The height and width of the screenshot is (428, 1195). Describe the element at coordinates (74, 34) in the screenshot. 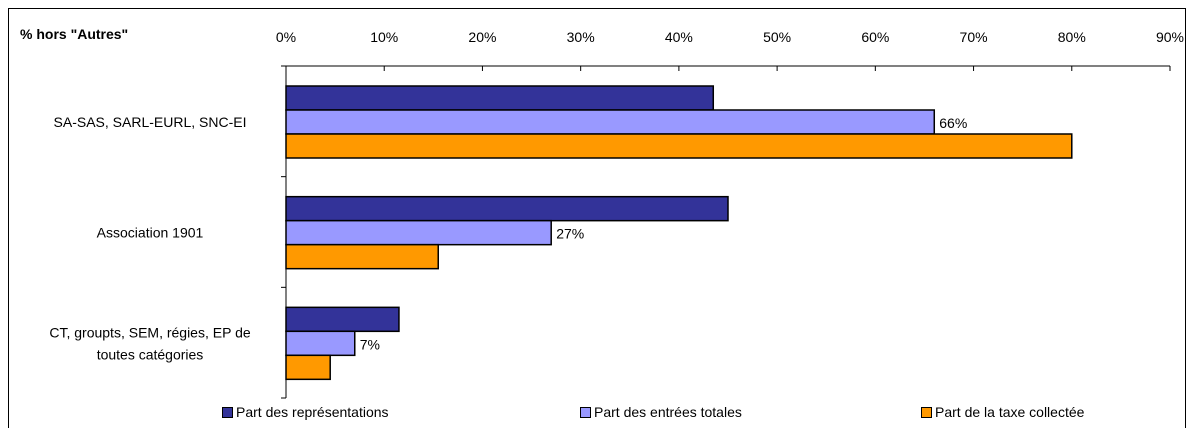

I see `chart-corner-label: % hors "Autres"` at that location.